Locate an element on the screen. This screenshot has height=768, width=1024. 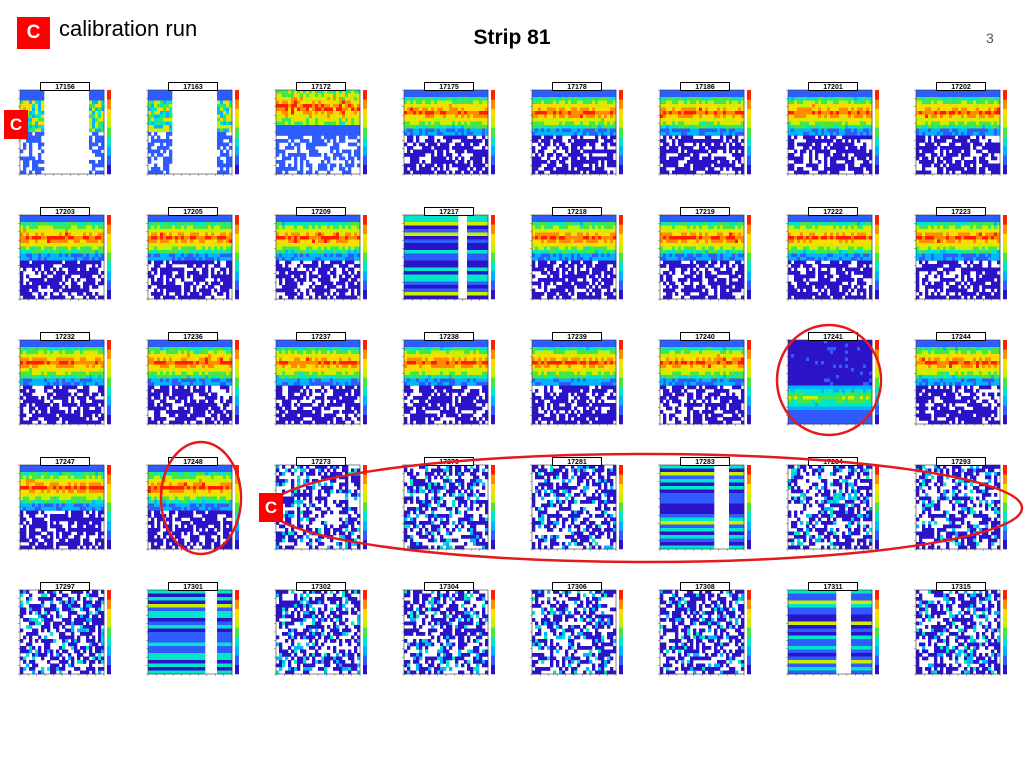
heatmap-panel-17240: 17240 is located at coordinates (705, 383).